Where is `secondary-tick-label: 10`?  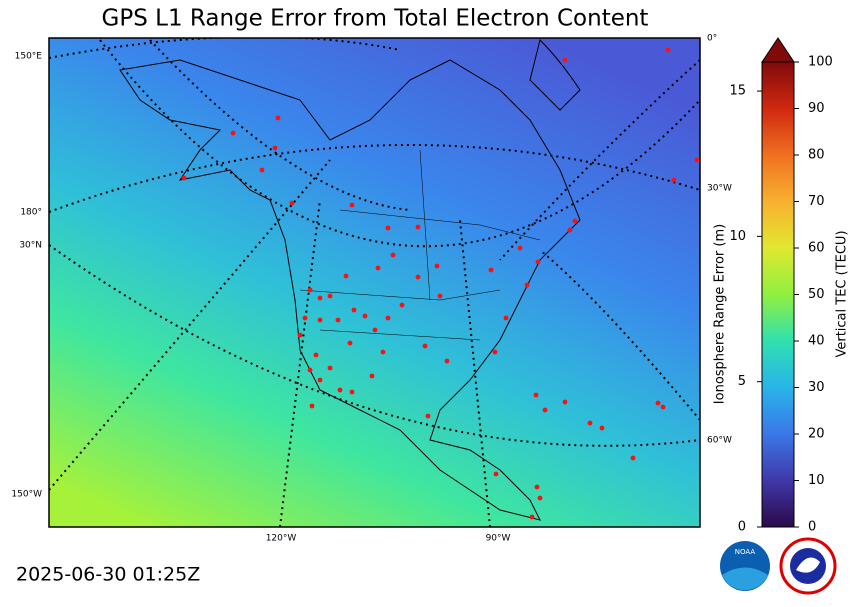
secondary-tick-label: 10 is located at coordinates (737, 236).